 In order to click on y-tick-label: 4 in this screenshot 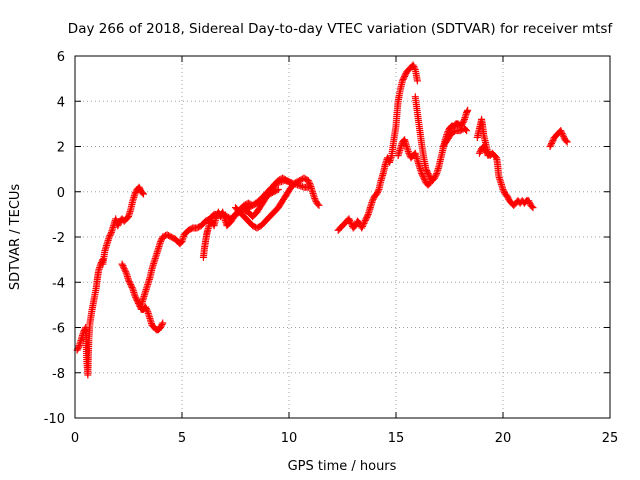, I will do `click(61, 102)`.